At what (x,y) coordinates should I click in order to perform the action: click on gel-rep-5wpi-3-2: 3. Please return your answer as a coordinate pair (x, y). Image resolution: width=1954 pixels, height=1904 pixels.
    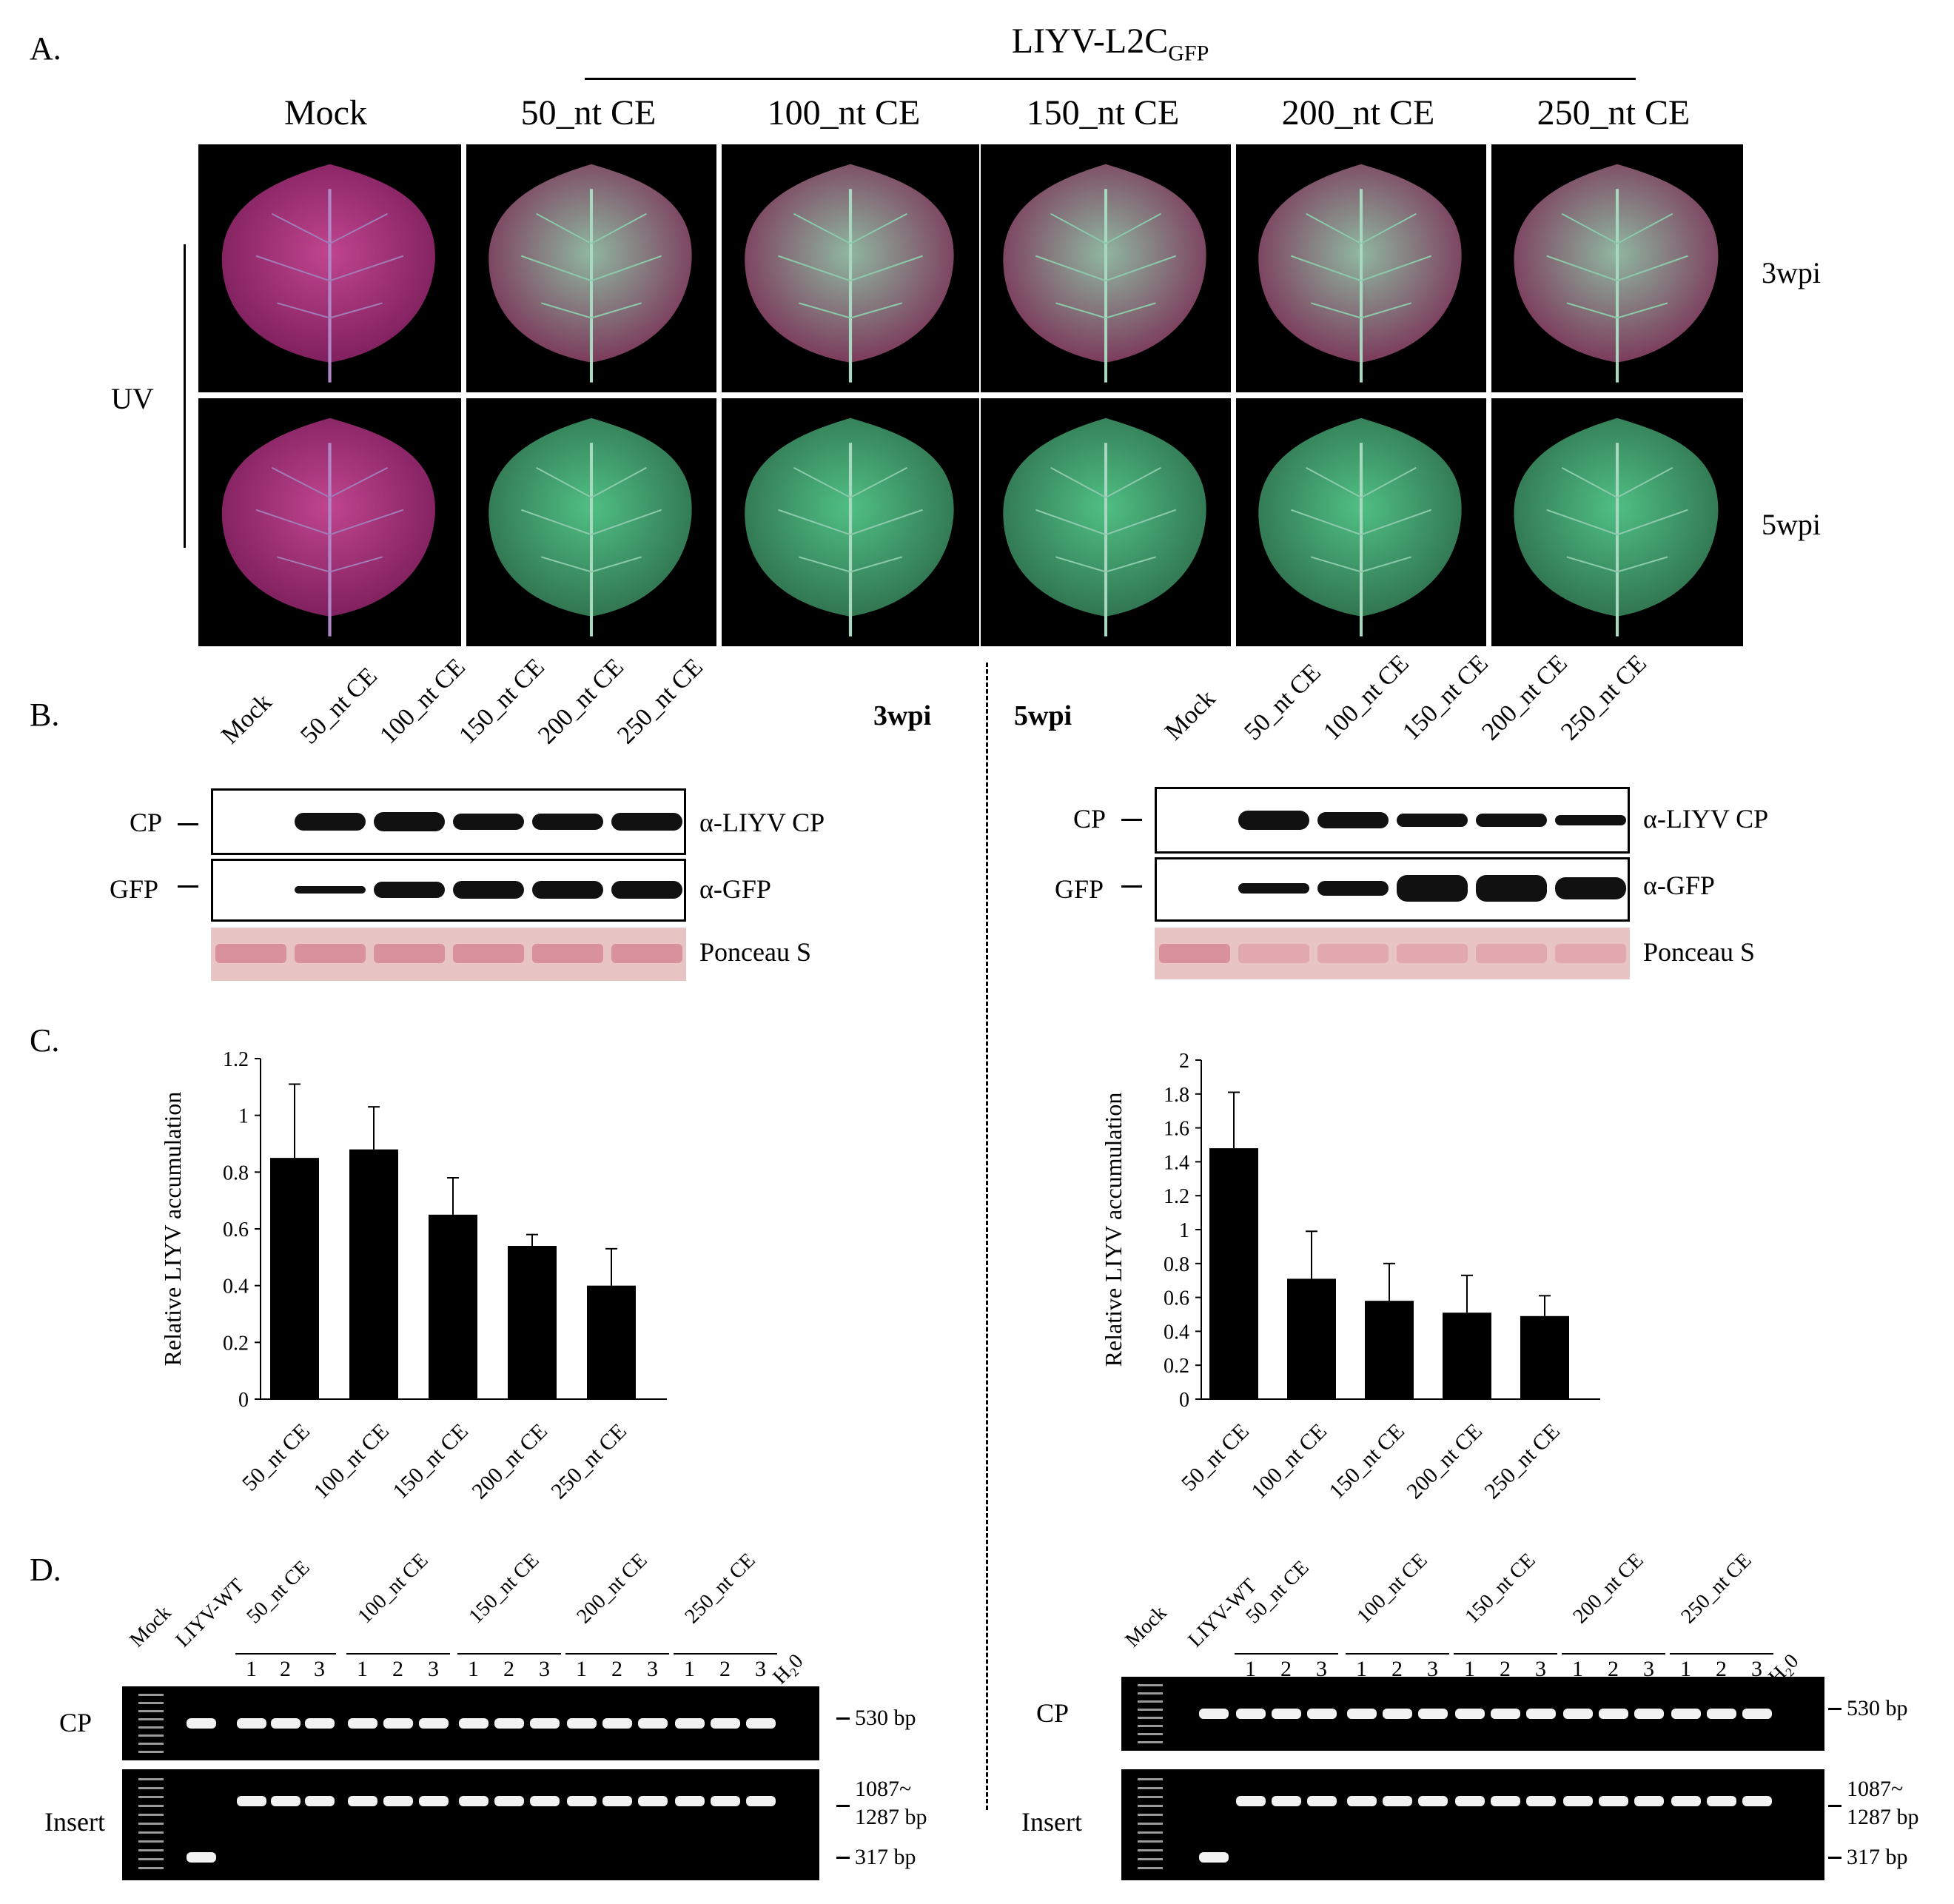
    Looking at the image, I should click on (1648, 1669).